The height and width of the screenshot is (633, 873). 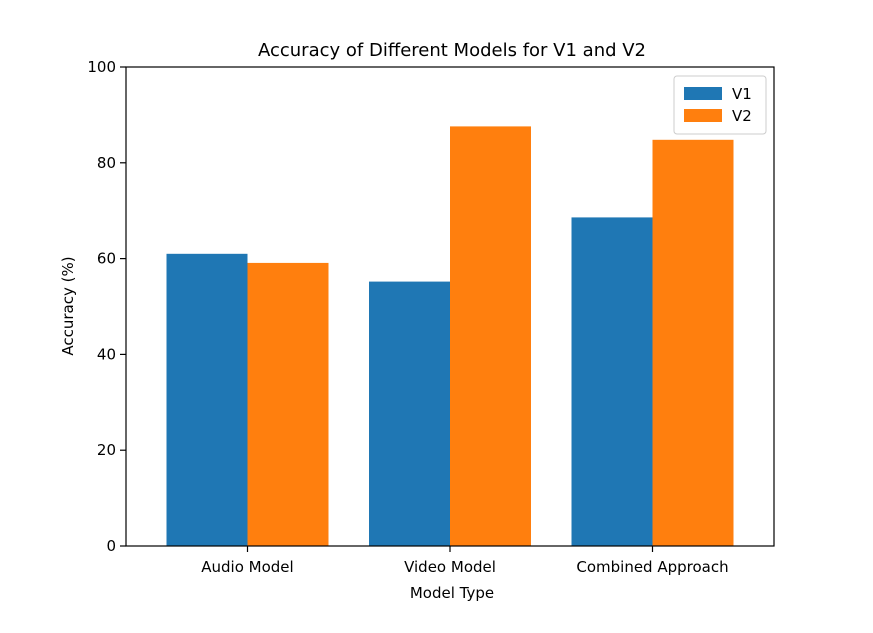 I want to click on x-axis-label: Model Type, so click(x=452, y=593).